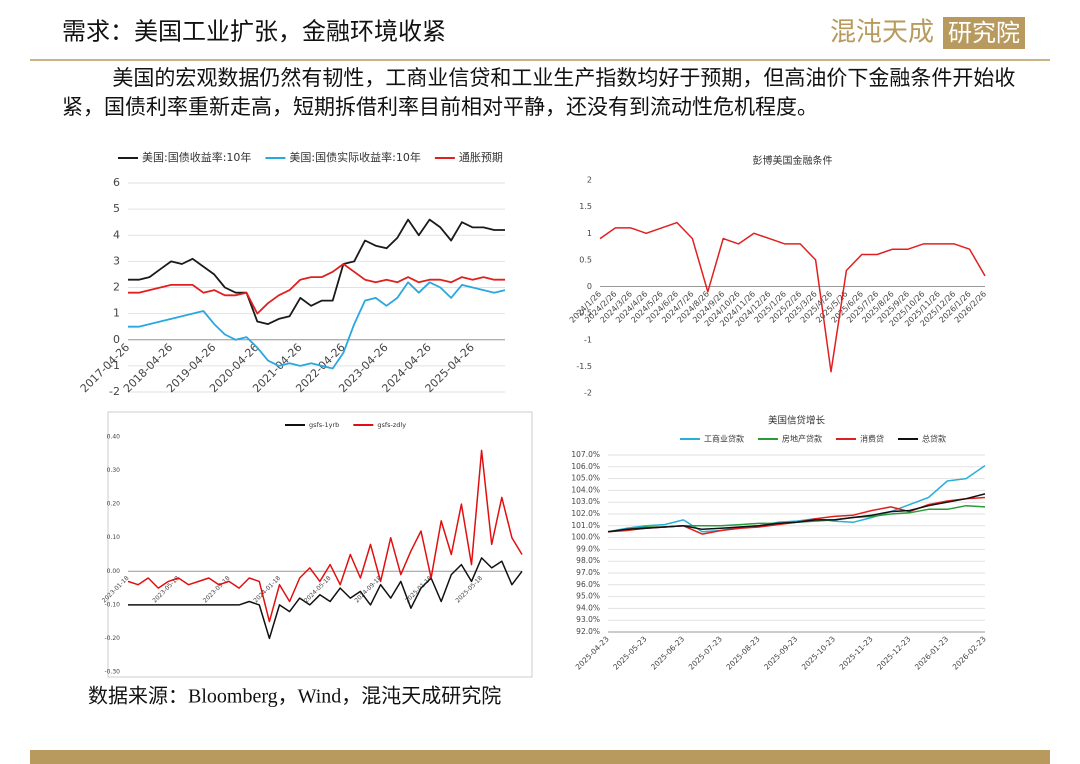  I want to click on y-tick-label: 103.0%, so click(585, 501).